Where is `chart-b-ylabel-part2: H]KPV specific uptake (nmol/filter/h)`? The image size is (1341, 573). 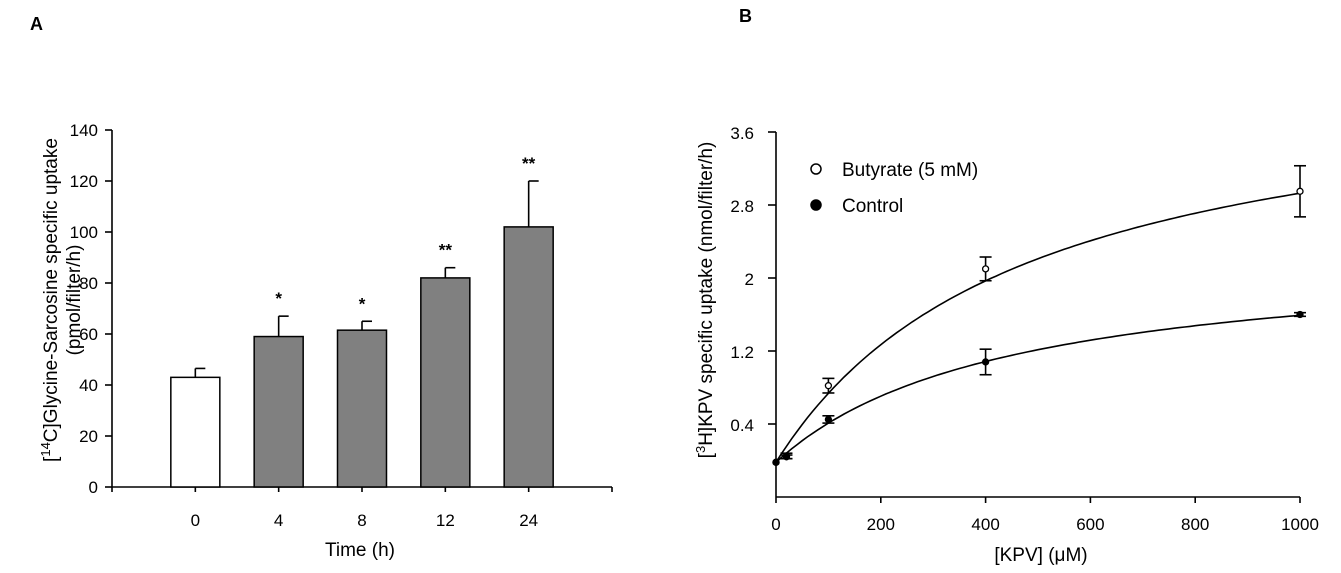 chart-b-ylabel-part2: H]KPV specific uptake (nmol/filter/h) is located at coordinates (706, 294).